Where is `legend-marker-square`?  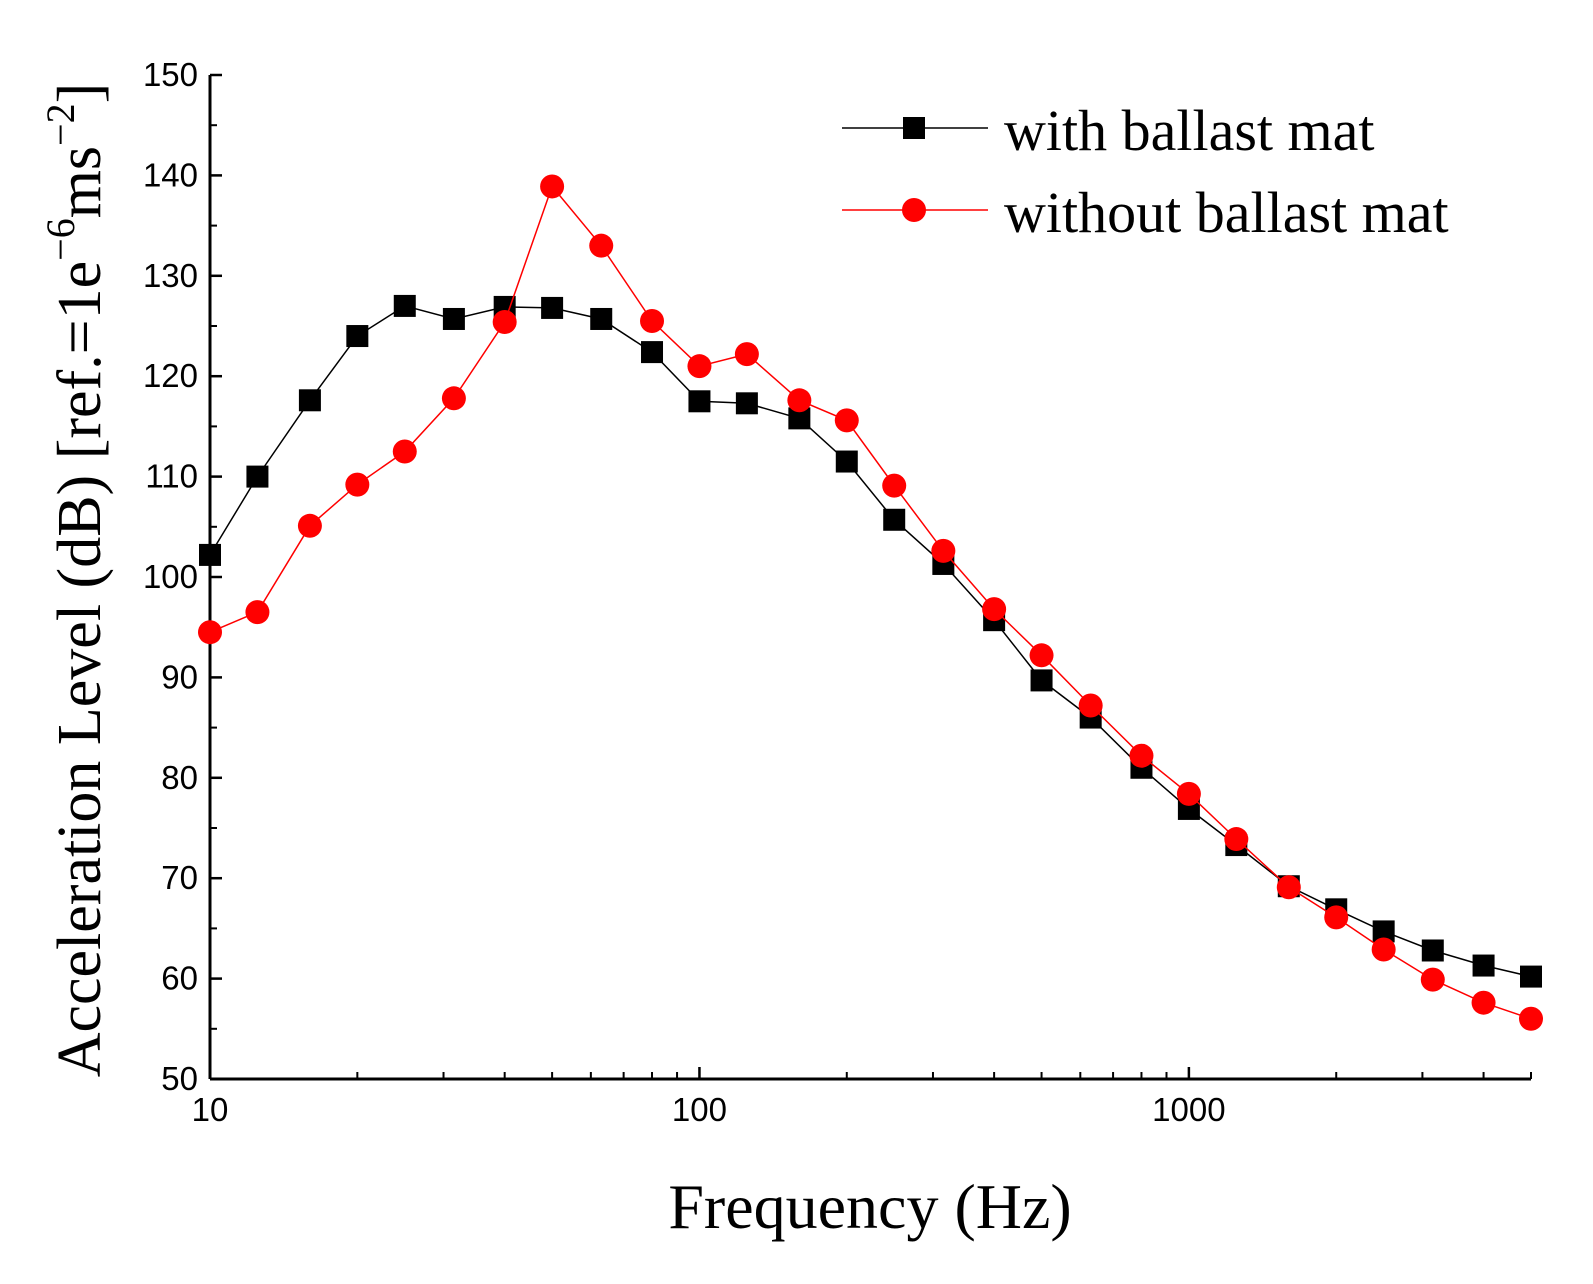 legend-marker-square is located at coordinates (914, 128).